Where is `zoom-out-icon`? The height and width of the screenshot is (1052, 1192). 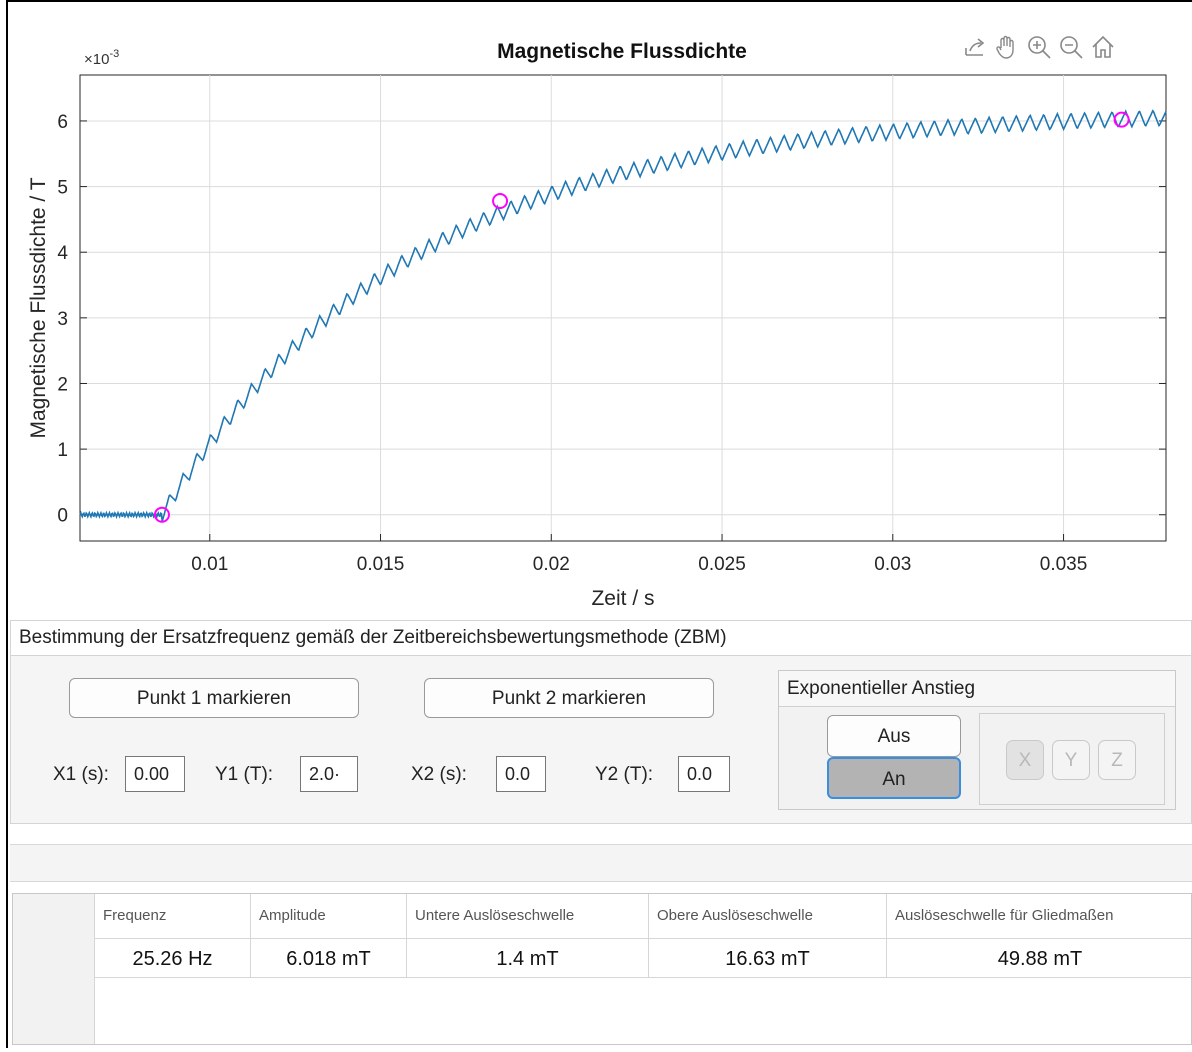 zoom-out-icon is located at coordinates (1071, 47).